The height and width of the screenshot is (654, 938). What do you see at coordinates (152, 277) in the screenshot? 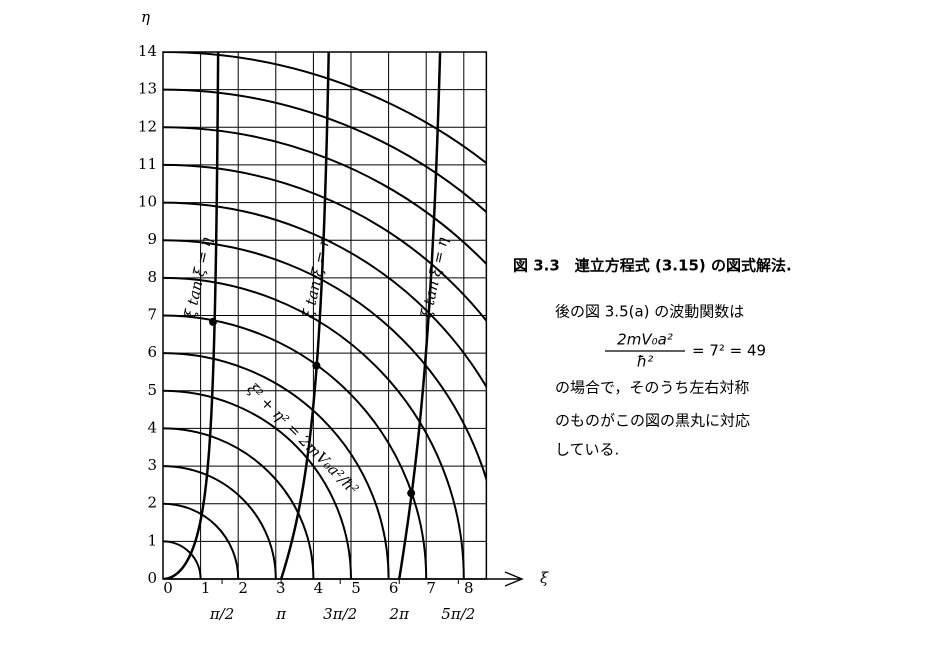
I see `y-tick-label: 8` at bounding box center [152, 277].